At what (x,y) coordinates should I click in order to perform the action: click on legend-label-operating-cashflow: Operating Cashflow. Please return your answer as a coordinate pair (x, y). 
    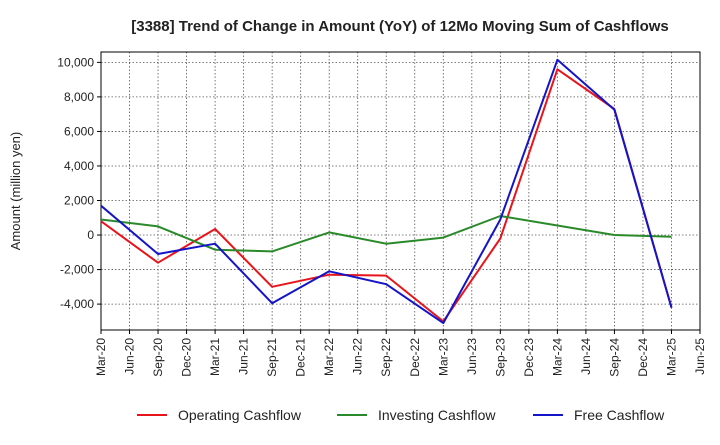
    Looking at the image, I should click on (240, 415).